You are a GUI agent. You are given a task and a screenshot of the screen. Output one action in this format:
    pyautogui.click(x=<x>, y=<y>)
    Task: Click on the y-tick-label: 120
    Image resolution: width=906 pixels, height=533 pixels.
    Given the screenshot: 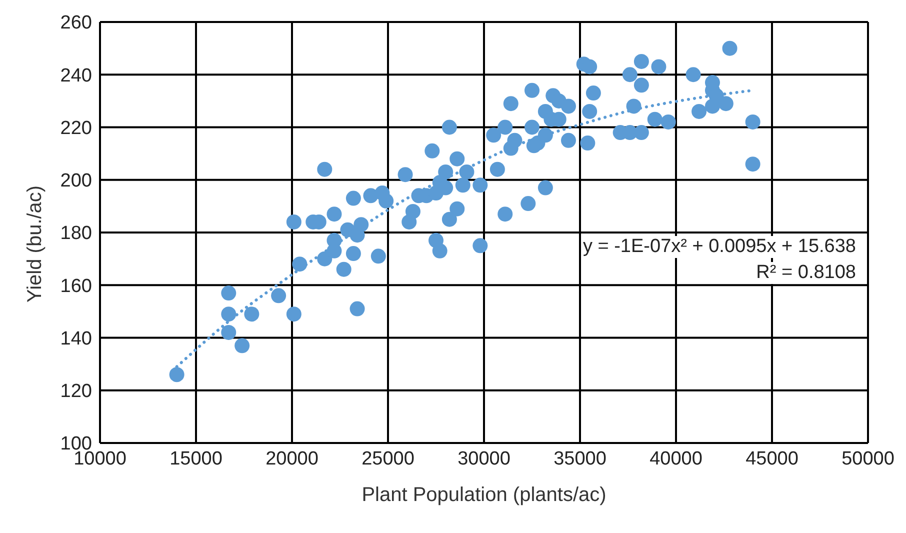 What is the action you would take?
    pyautogui.click(x=76, y=391)
    